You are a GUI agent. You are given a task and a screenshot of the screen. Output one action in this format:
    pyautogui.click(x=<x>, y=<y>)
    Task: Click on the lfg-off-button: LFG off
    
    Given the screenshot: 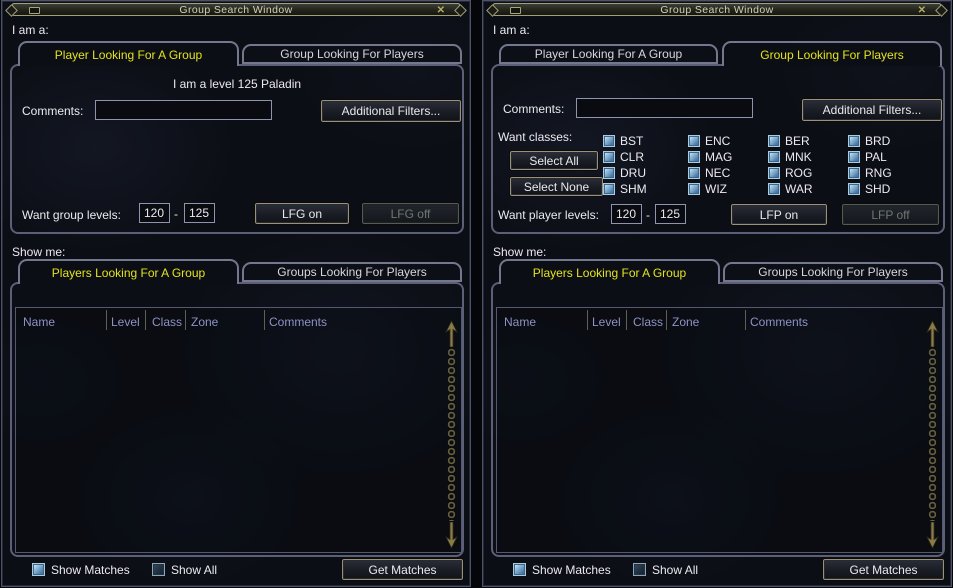 What is the action you would take?
    pyautogui.click(x=410, y=213)
    